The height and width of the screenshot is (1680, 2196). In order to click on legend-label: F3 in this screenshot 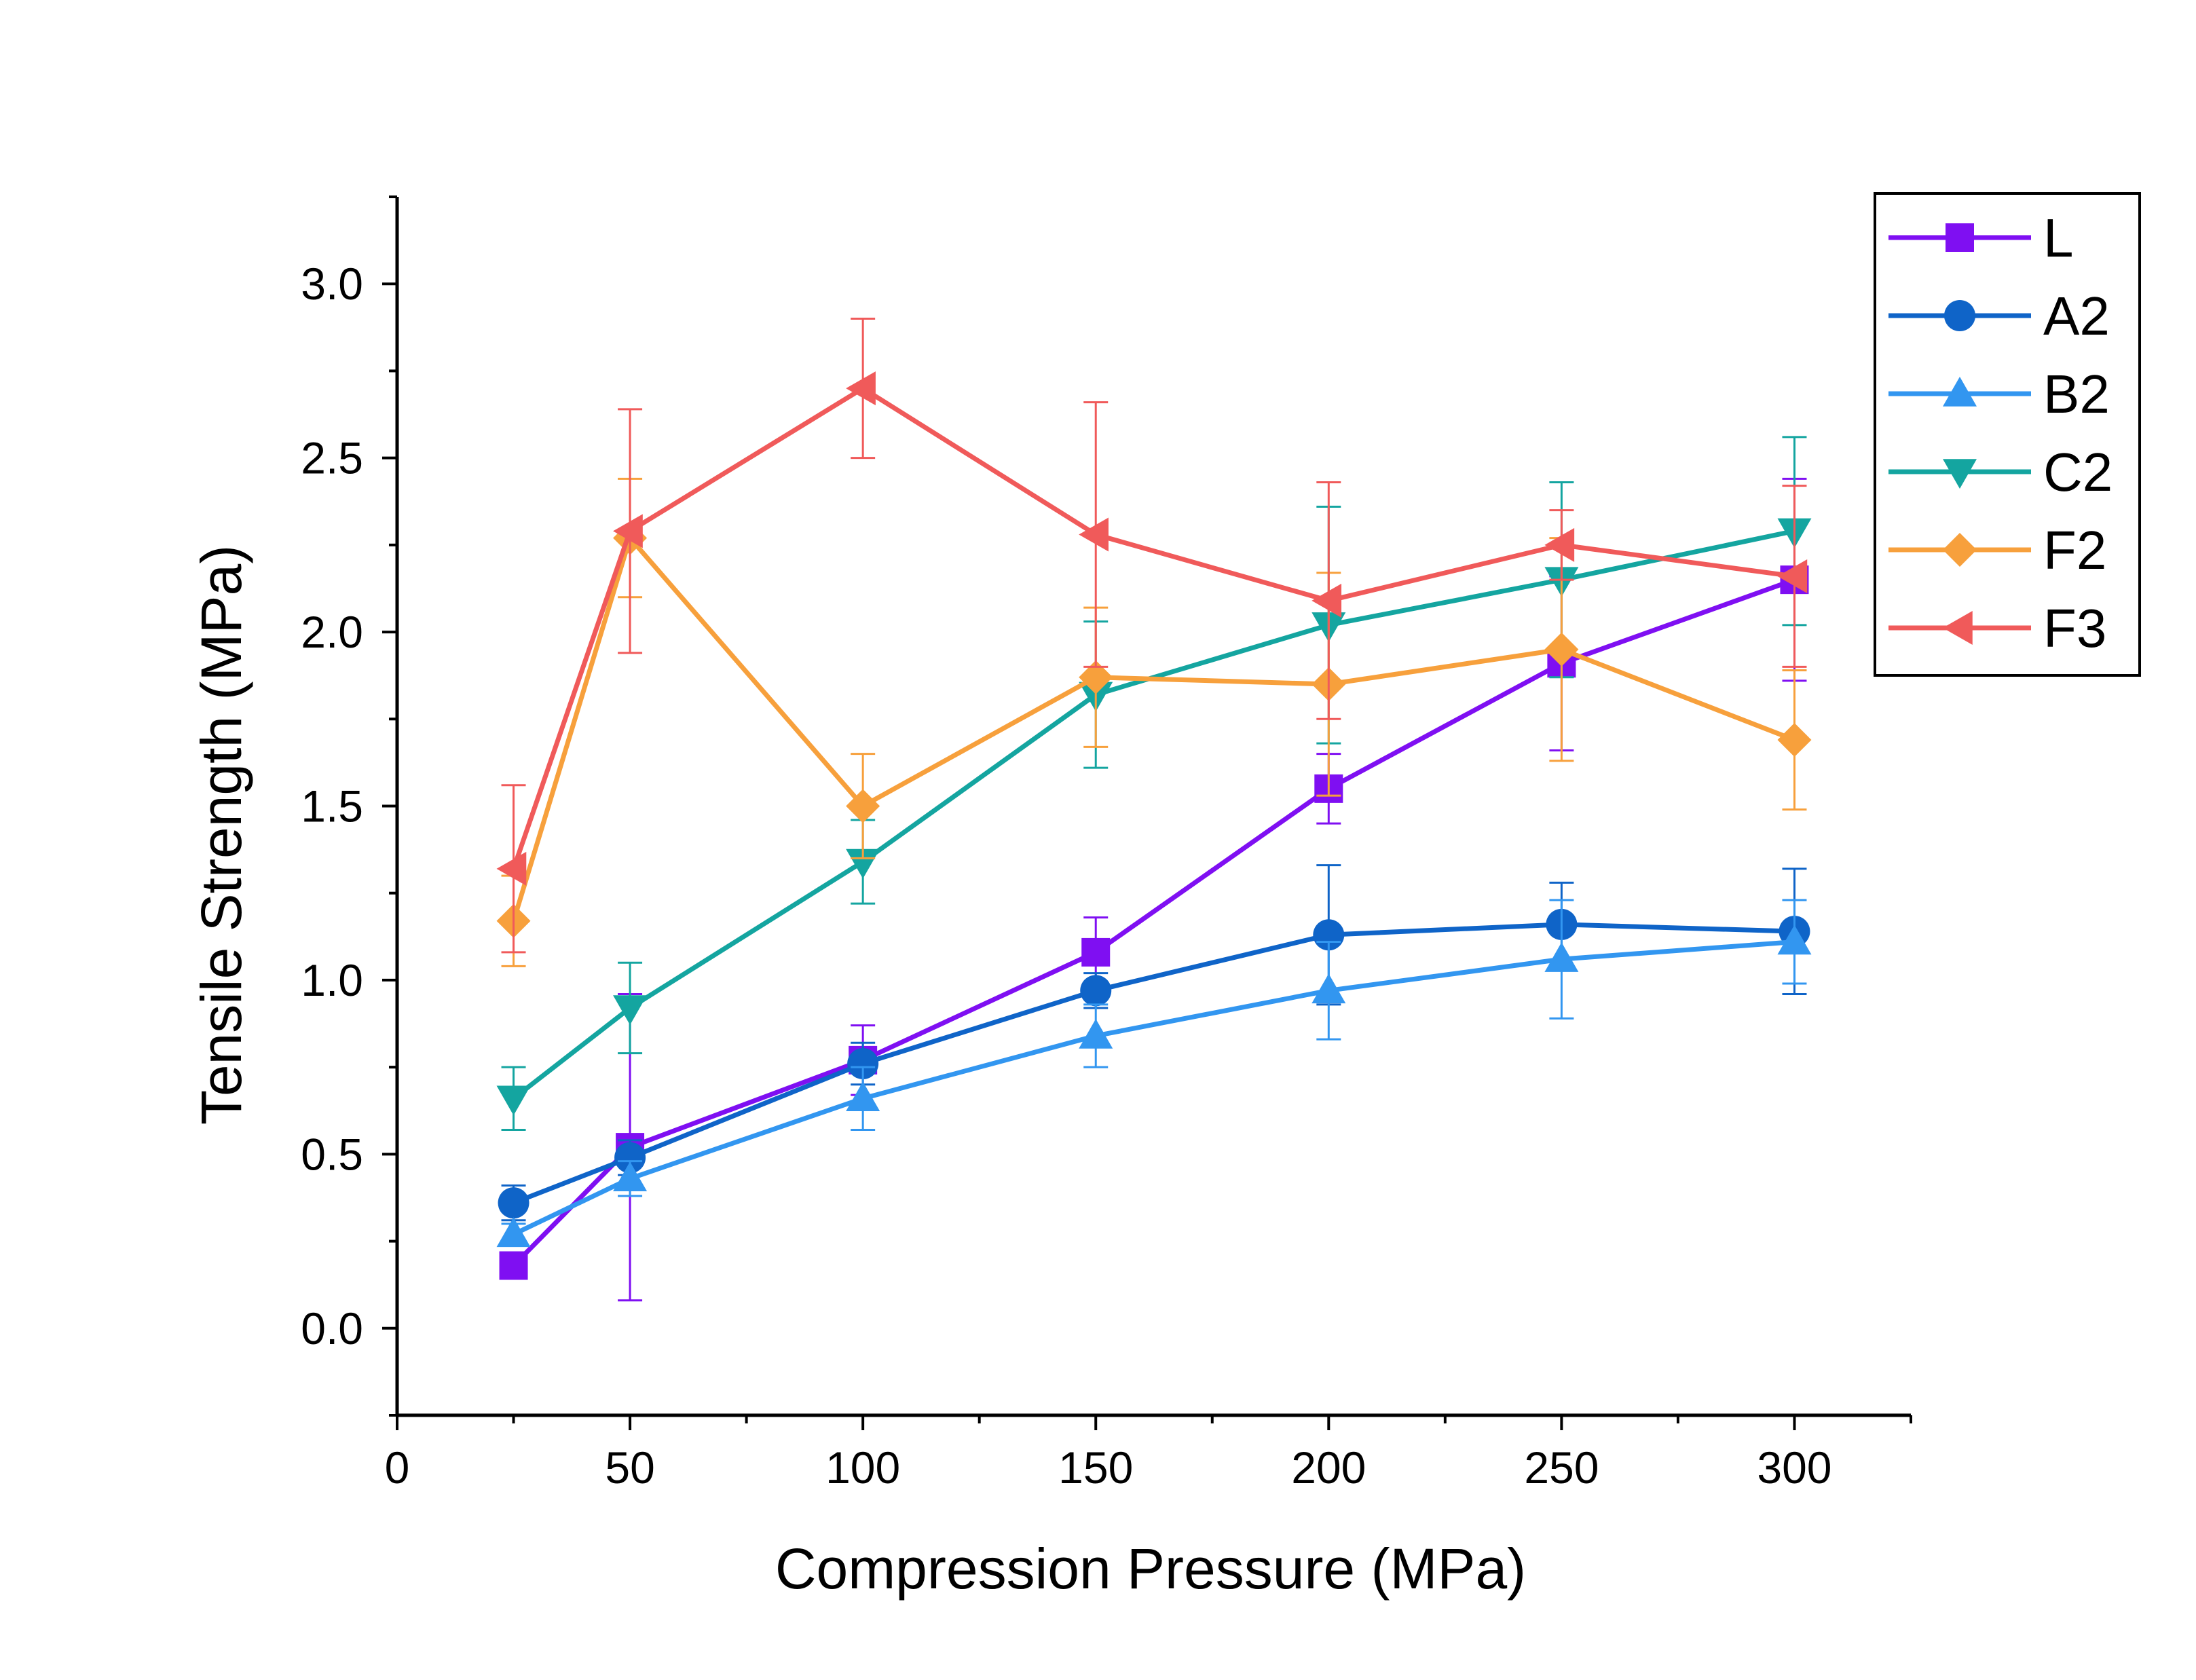, I will do `click(2074, 628)`.